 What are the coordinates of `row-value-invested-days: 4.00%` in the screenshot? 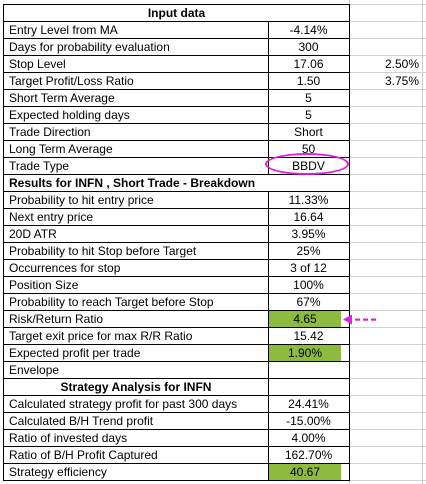 It's located at (308, 438).